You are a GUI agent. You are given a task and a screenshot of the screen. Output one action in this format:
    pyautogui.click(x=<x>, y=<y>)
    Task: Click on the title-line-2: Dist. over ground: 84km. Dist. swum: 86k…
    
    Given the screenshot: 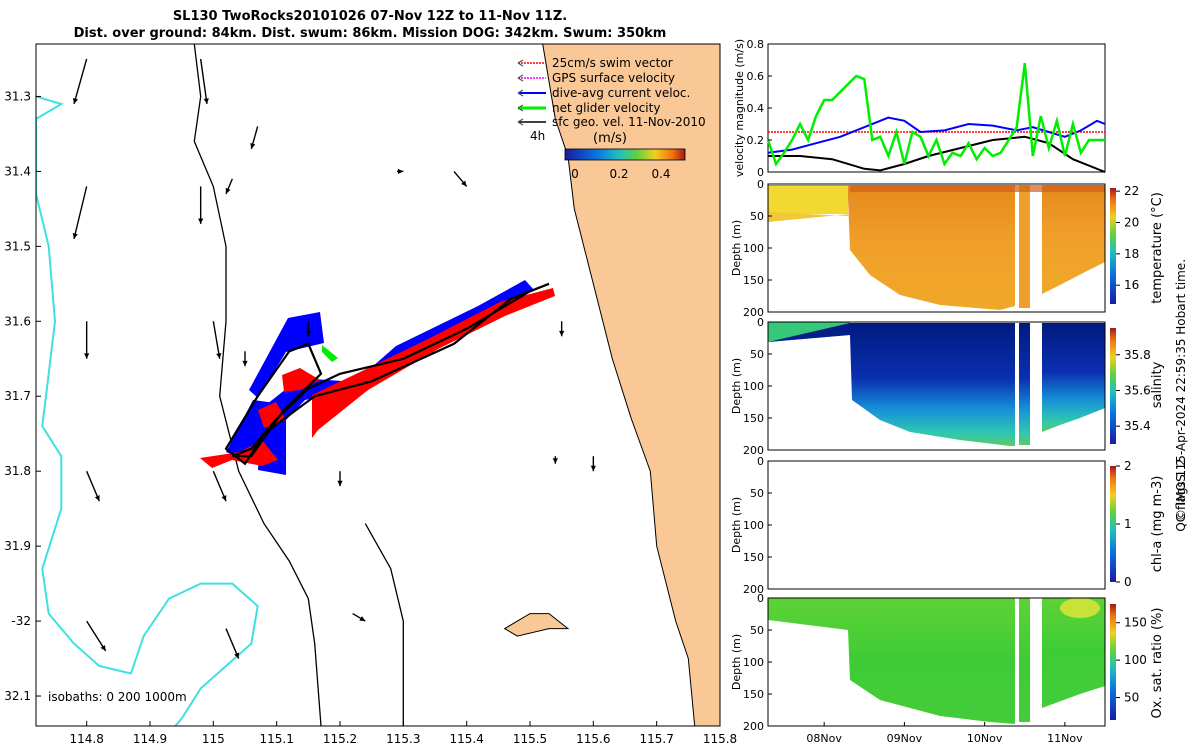 What is the action you would take?
    pyautogui.click(x=370, y=33)
    